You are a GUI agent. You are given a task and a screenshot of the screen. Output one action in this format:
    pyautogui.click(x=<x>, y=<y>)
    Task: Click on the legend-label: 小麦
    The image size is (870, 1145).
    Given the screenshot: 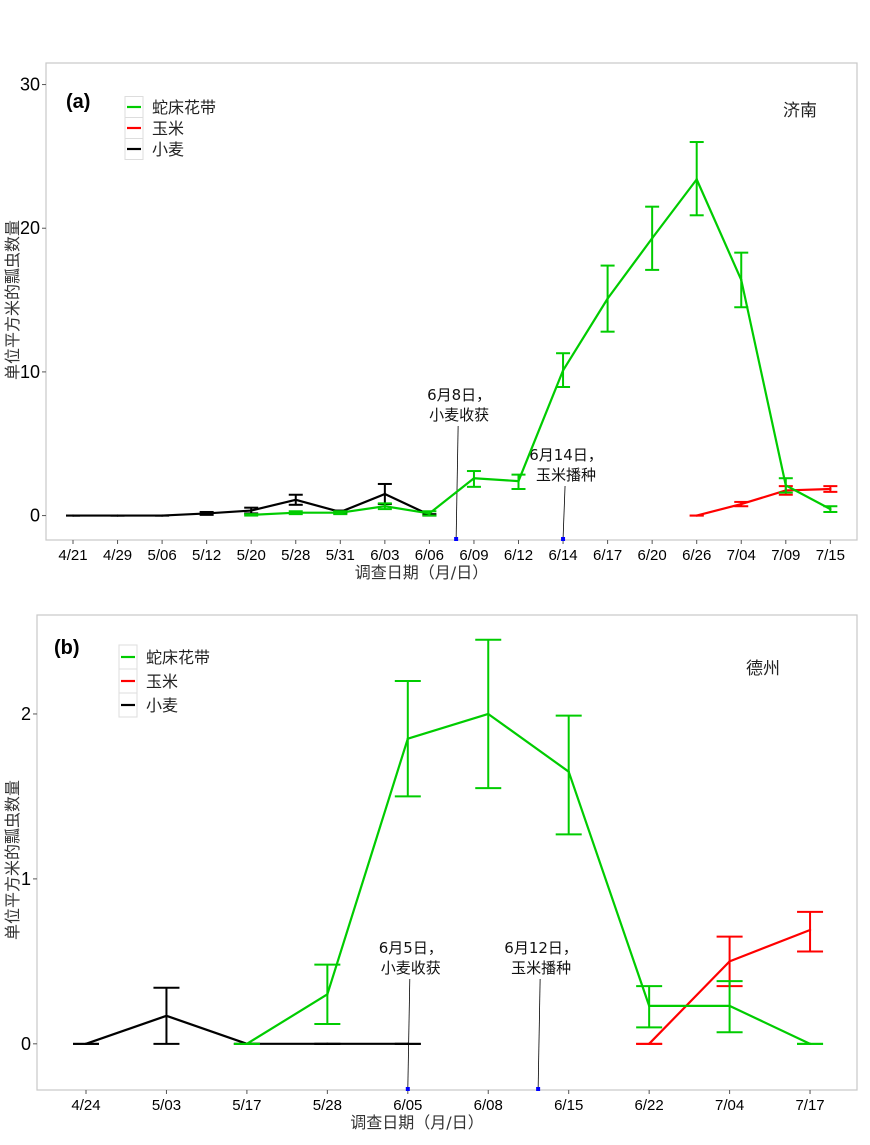 What is the action you would take?
    pyautogui.click(x=168, y=149)
    